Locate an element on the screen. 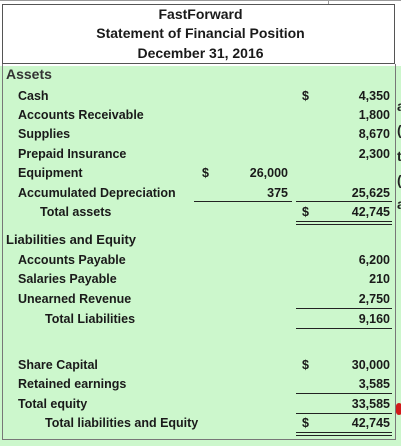  equipment-value: 26,000 is located at coordinates (268, 173).